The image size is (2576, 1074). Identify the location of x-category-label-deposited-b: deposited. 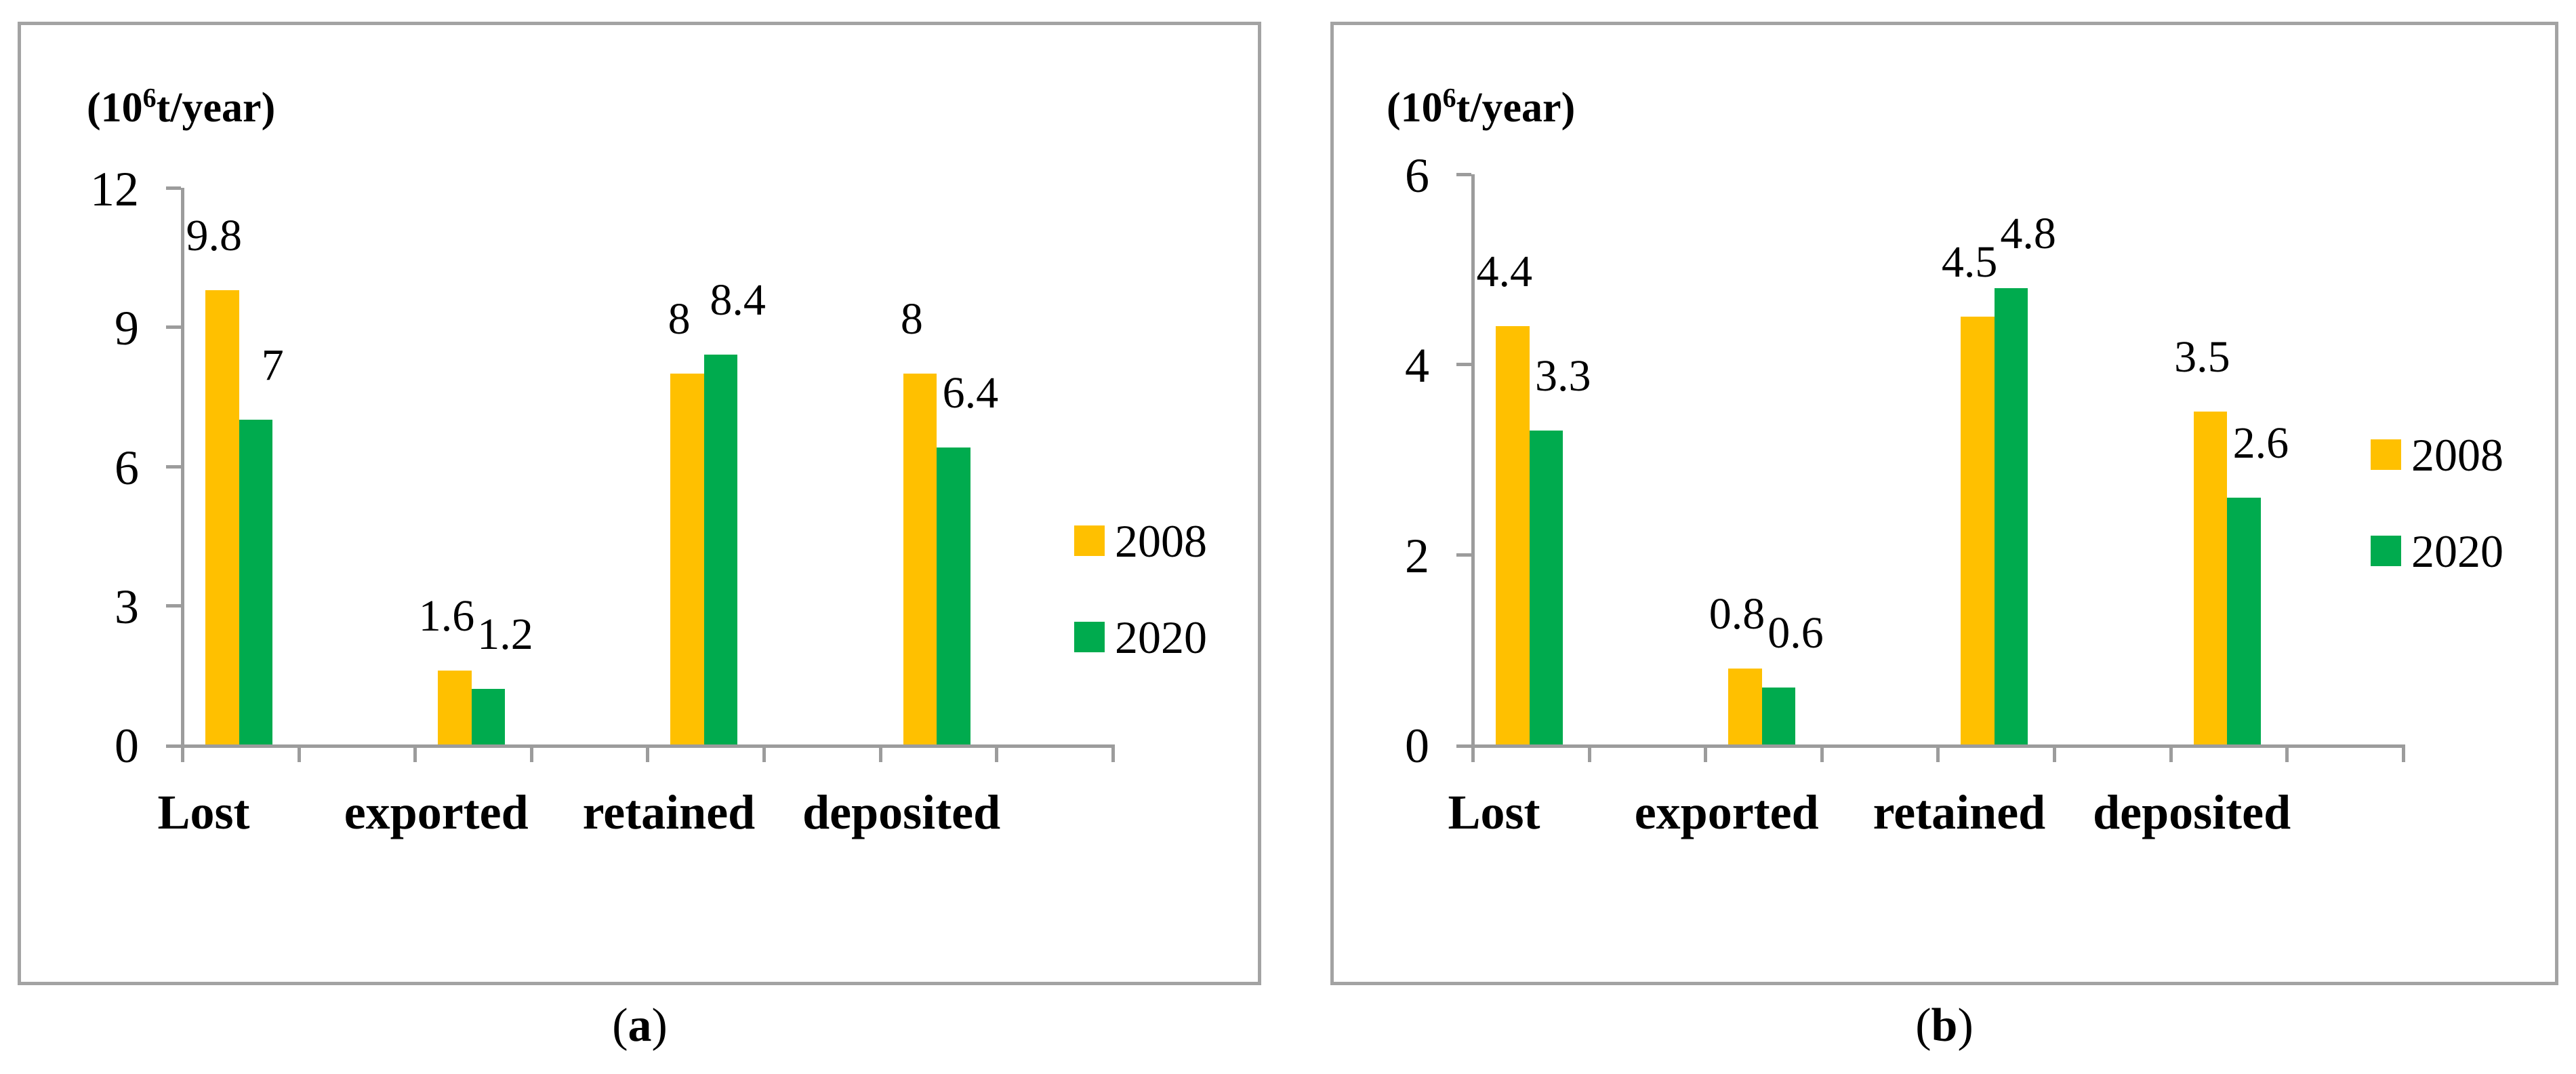
(2192, 812).